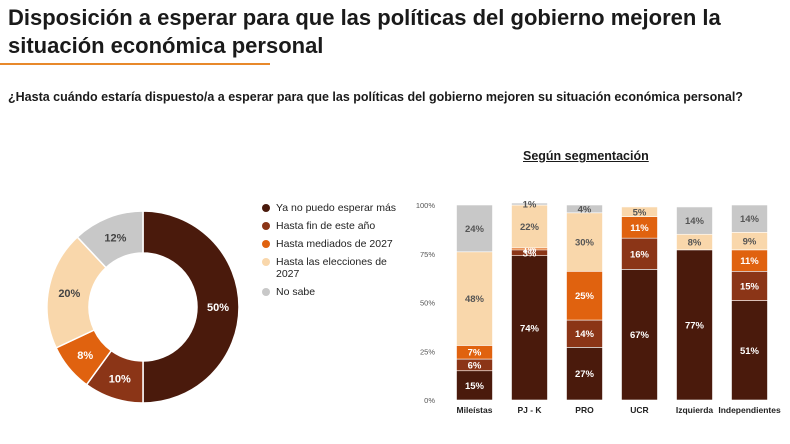 The width and height of the screenshot is (790, 444). I want to click on bar-value-label: 5%, so click(640, 212).